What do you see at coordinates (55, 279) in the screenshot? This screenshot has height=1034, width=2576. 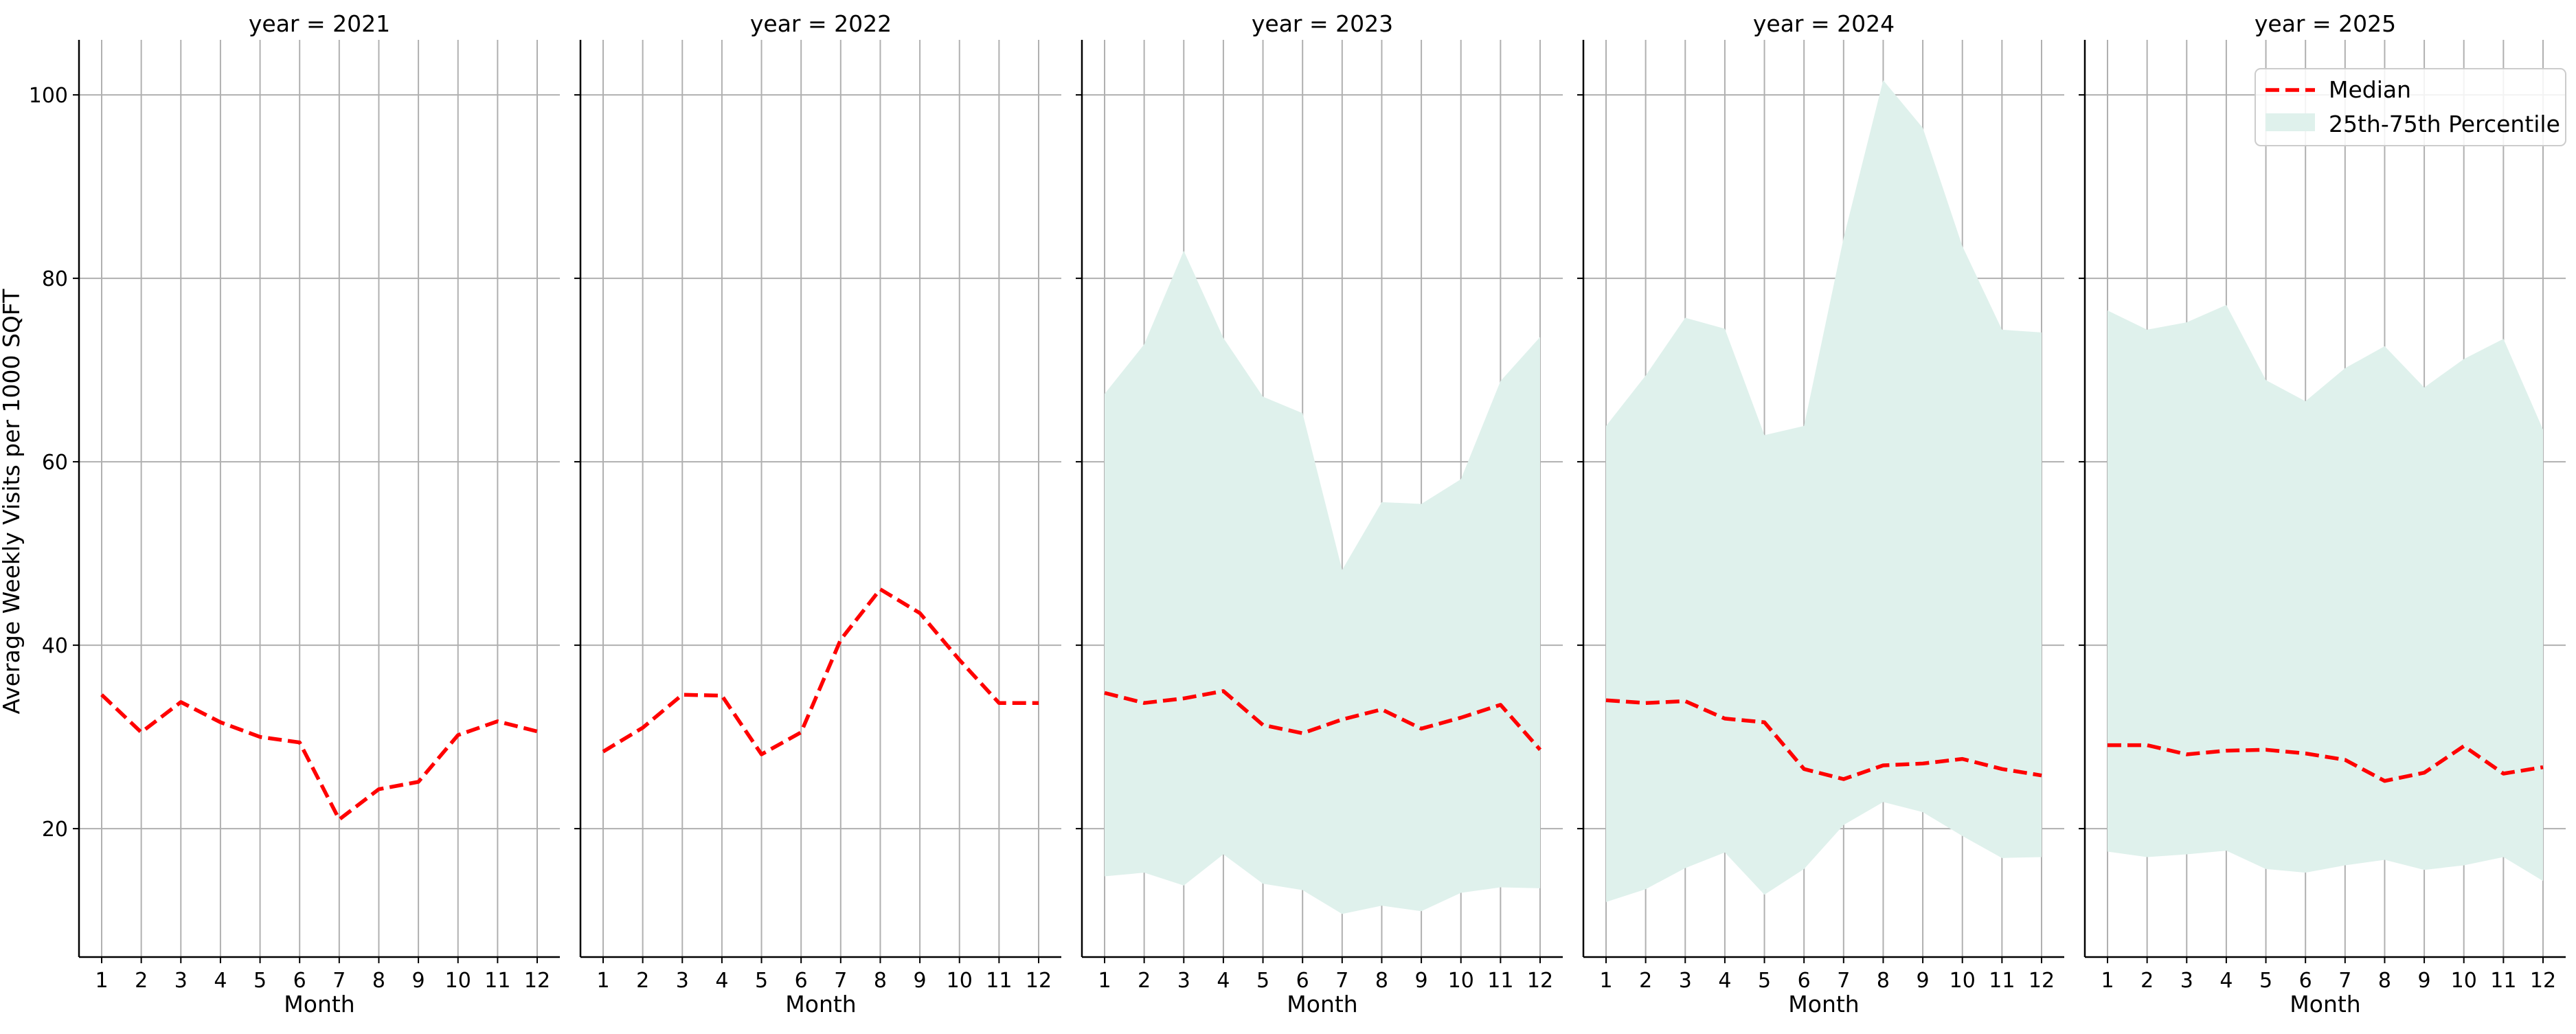 I see `y-tick-label: 80` at bounding box center [55, 279].